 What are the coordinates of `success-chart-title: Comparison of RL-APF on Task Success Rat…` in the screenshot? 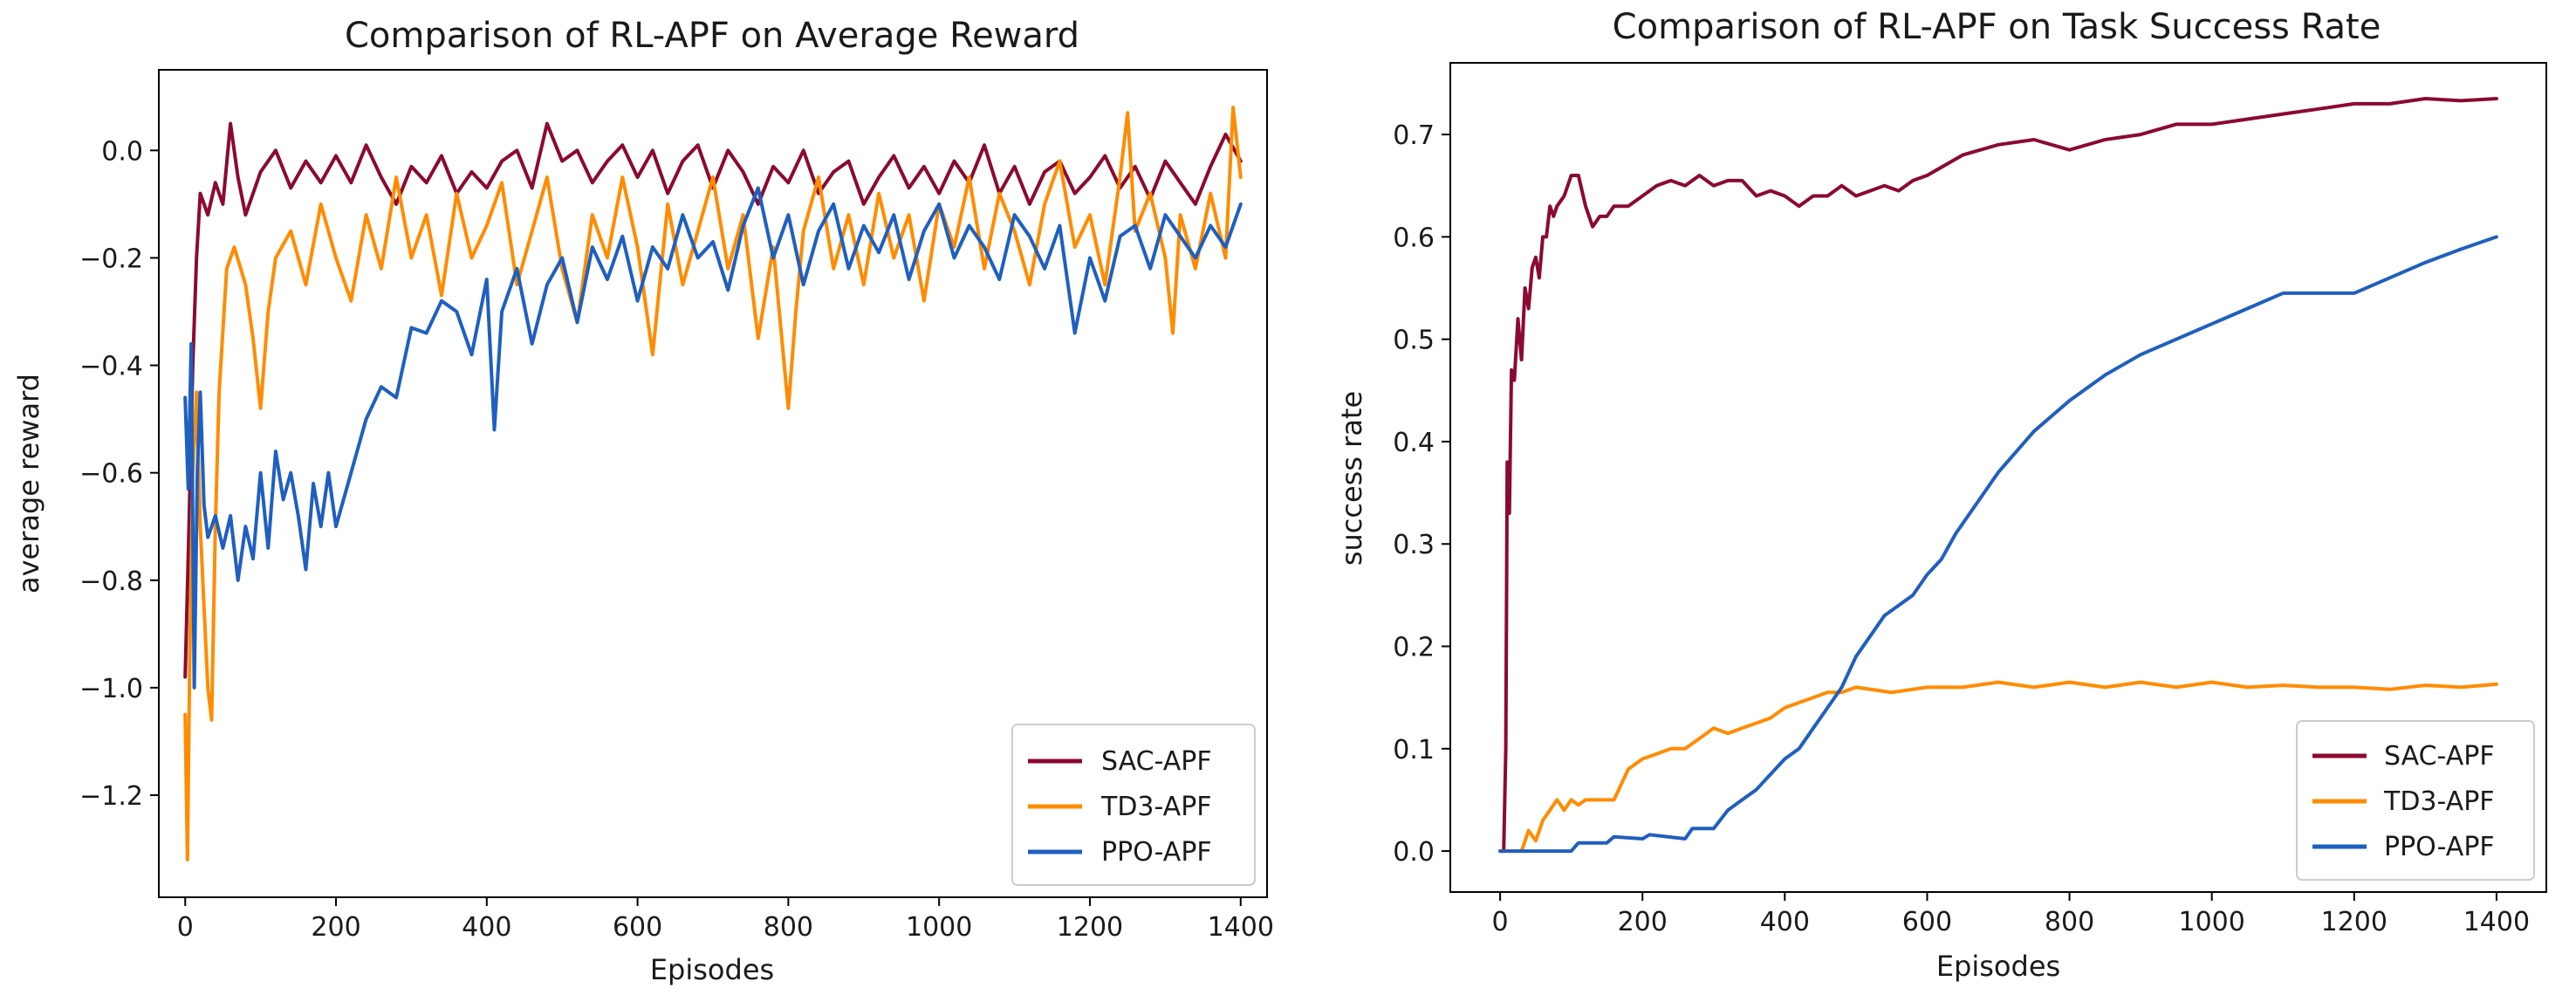 It's located at (1997, 27).